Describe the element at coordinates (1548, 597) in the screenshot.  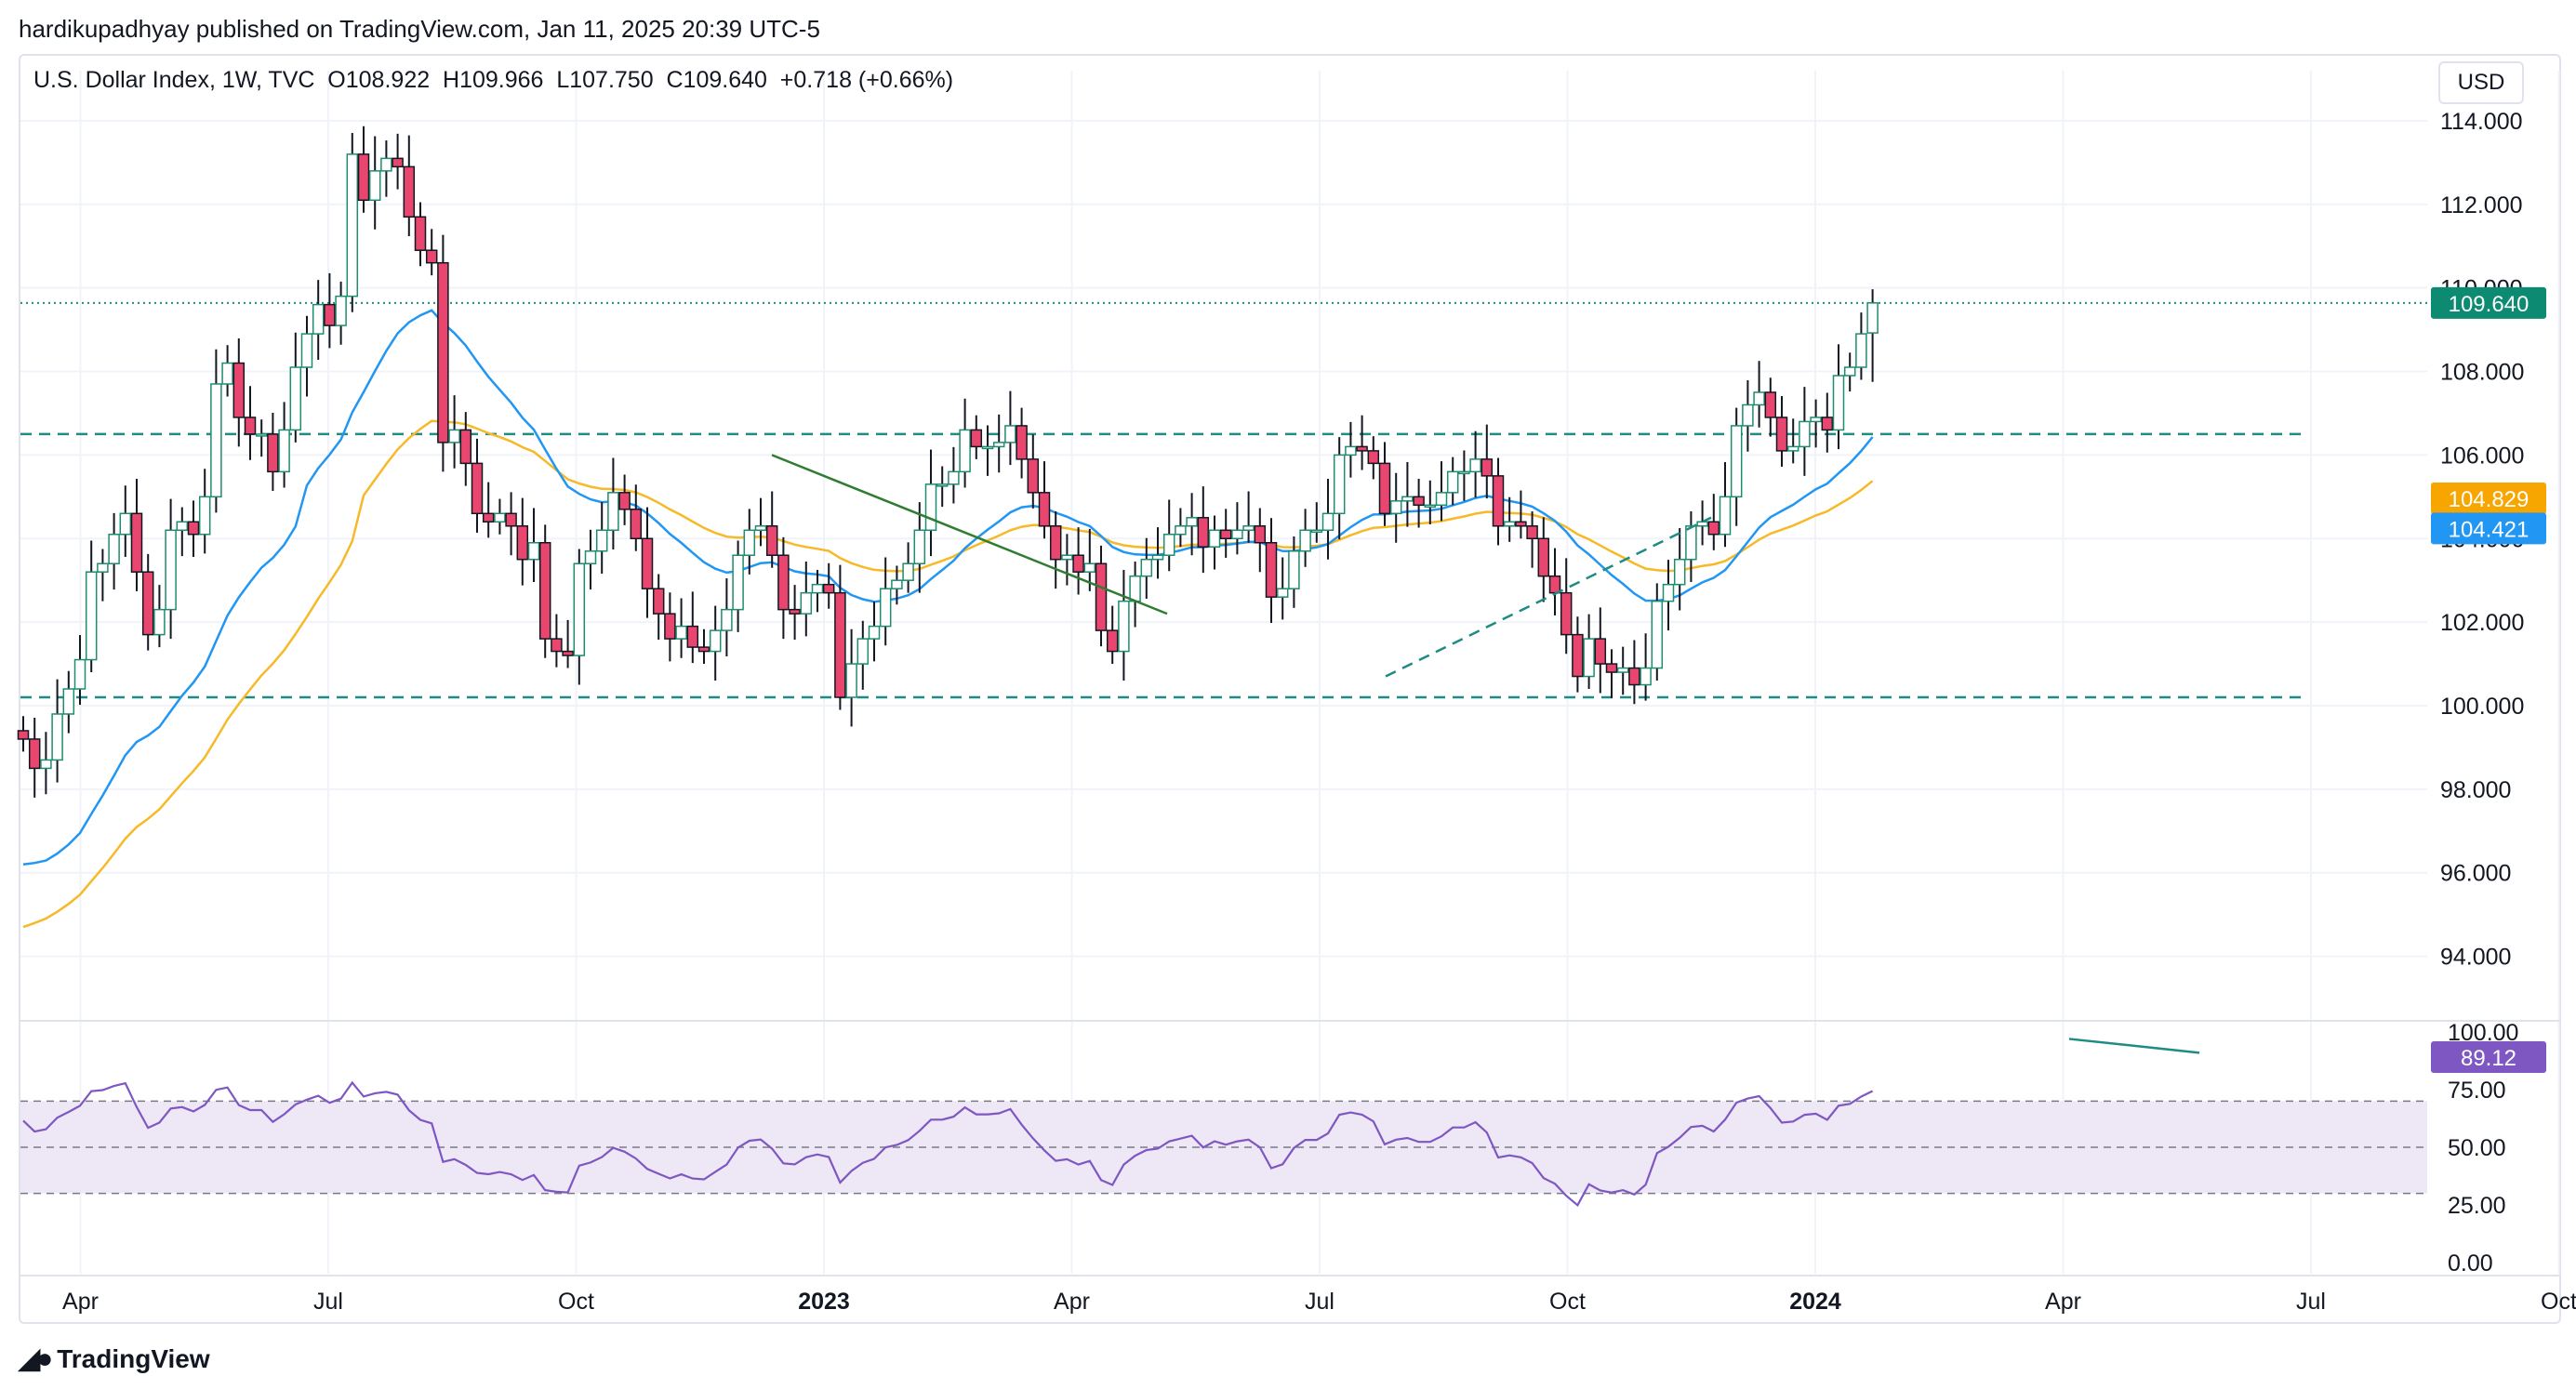
I see `uptrend-line` at that location.